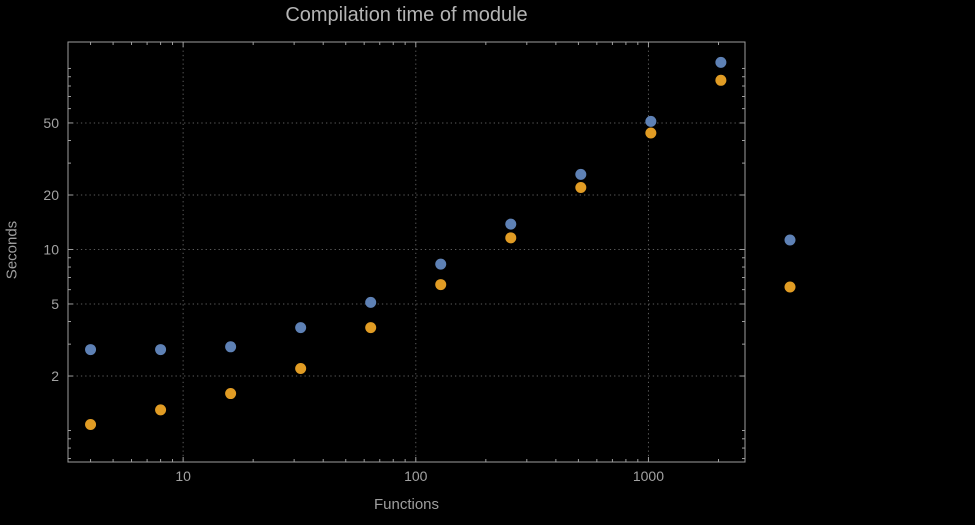  I want to click on y-tick-label: 2, so click(55, 376).